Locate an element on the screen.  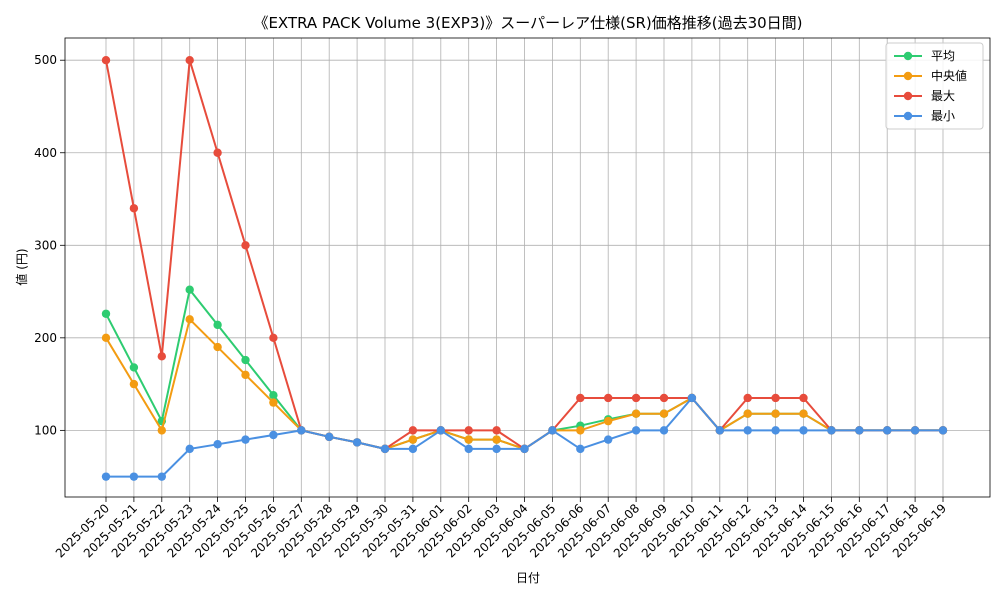
legend-label: 最小 is located at coordinates (943, 116).